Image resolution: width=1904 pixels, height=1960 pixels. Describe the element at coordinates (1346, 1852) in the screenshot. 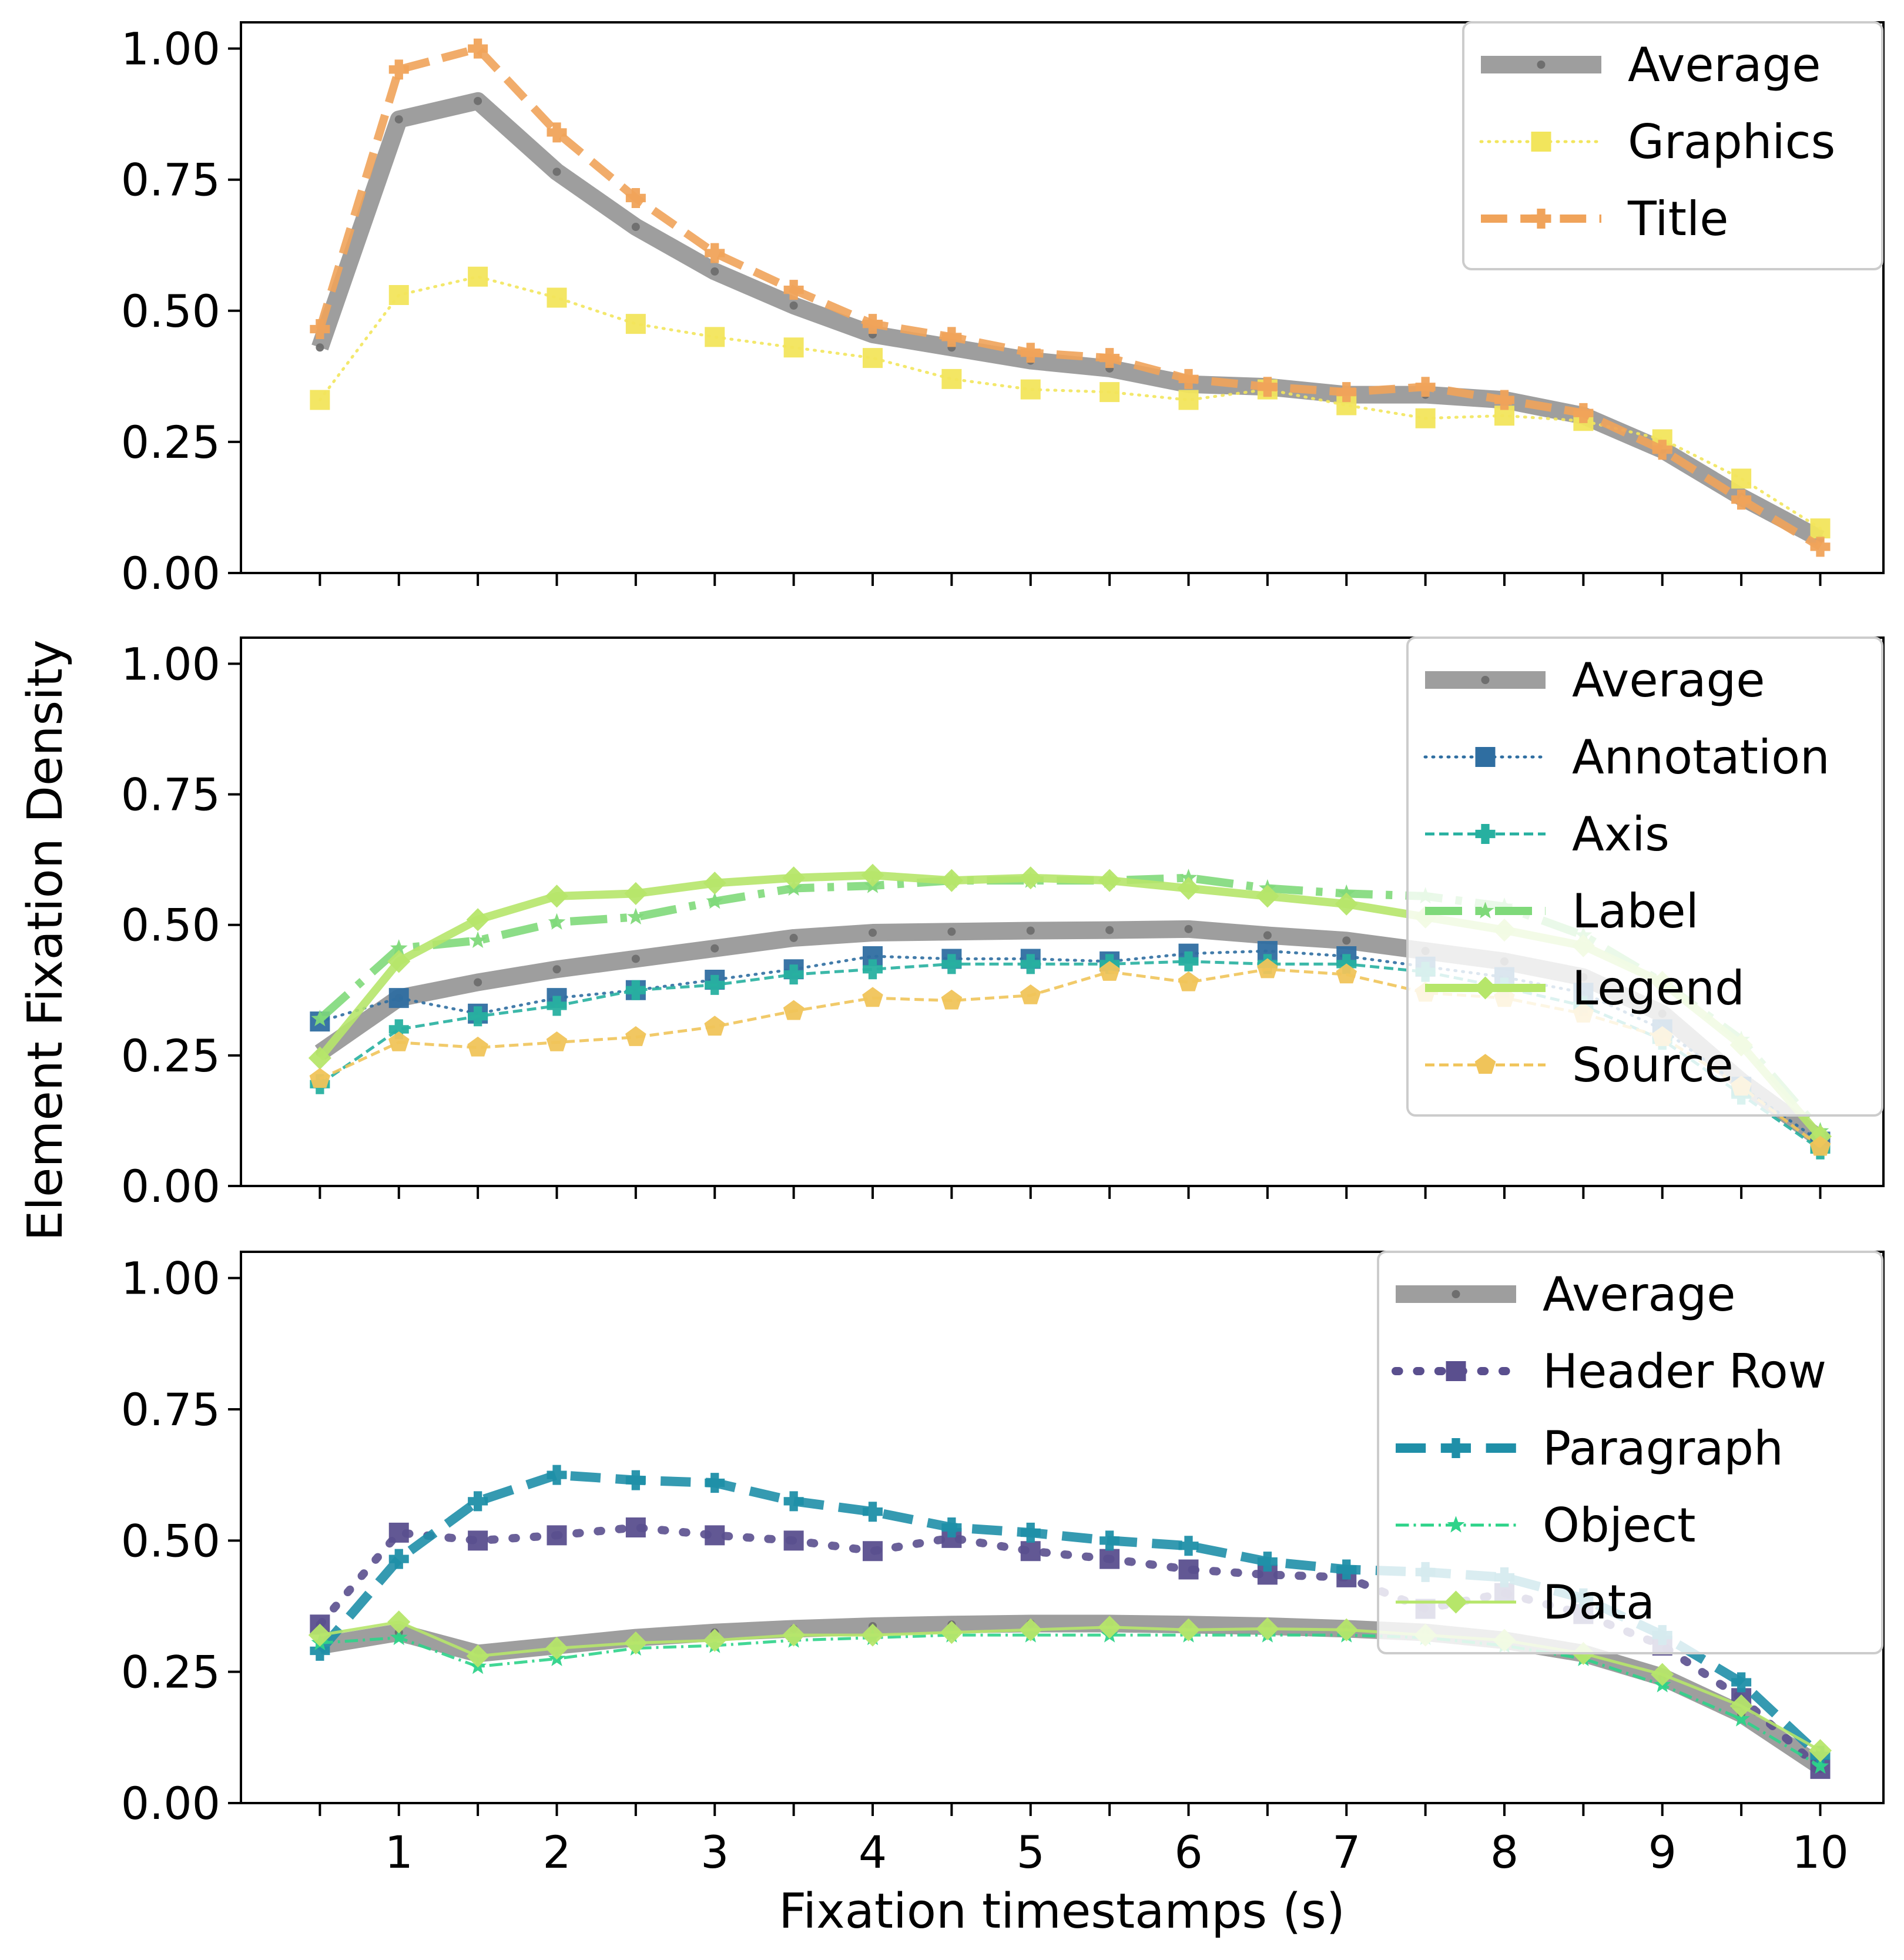

I see `x-tick-label: 7` at that location.